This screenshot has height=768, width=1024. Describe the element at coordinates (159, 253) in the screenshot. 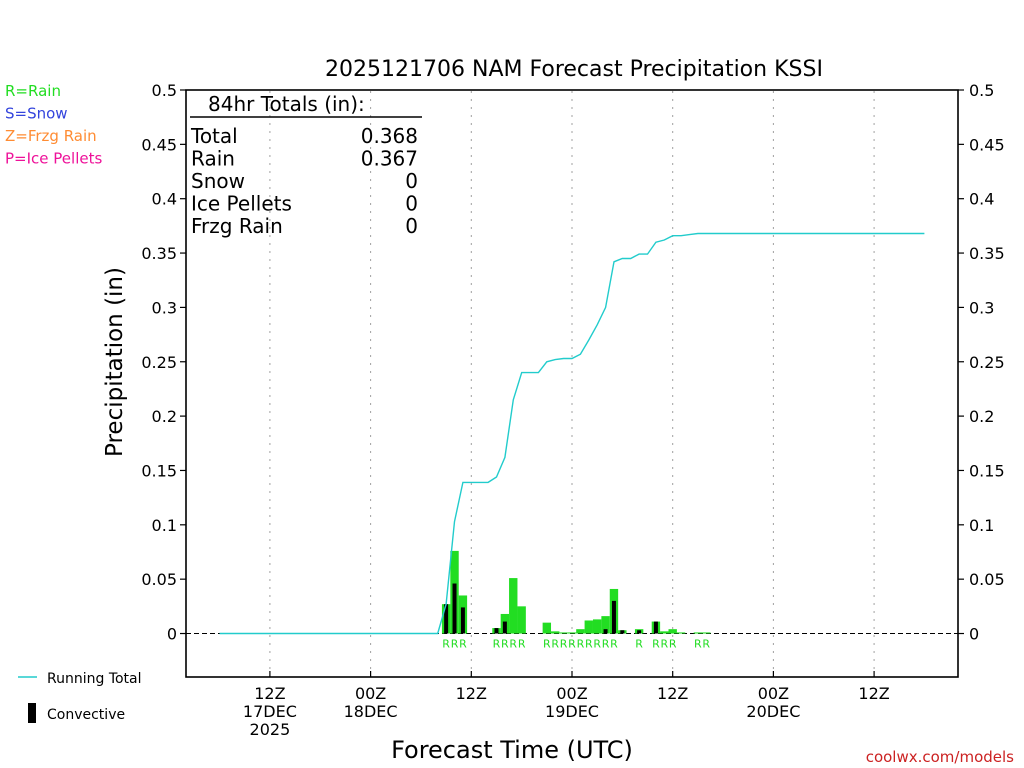

I see `y-tick-label: 0.35` at that location.